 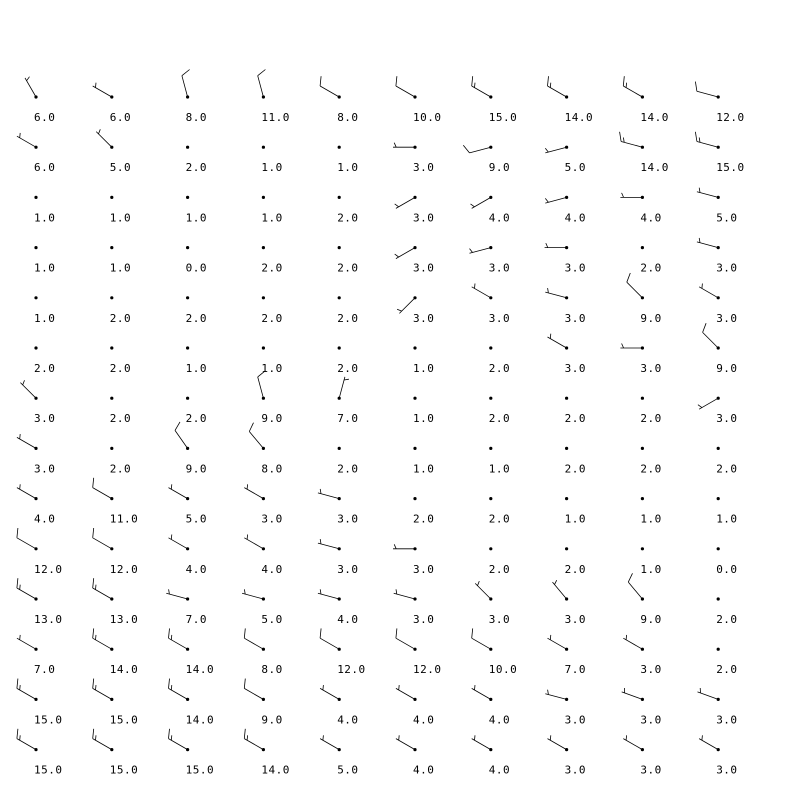 What do you see at coordinates (44, 167) in the screenshot?
I see `speed-label: 6.0` at bounding box center [44, 167].